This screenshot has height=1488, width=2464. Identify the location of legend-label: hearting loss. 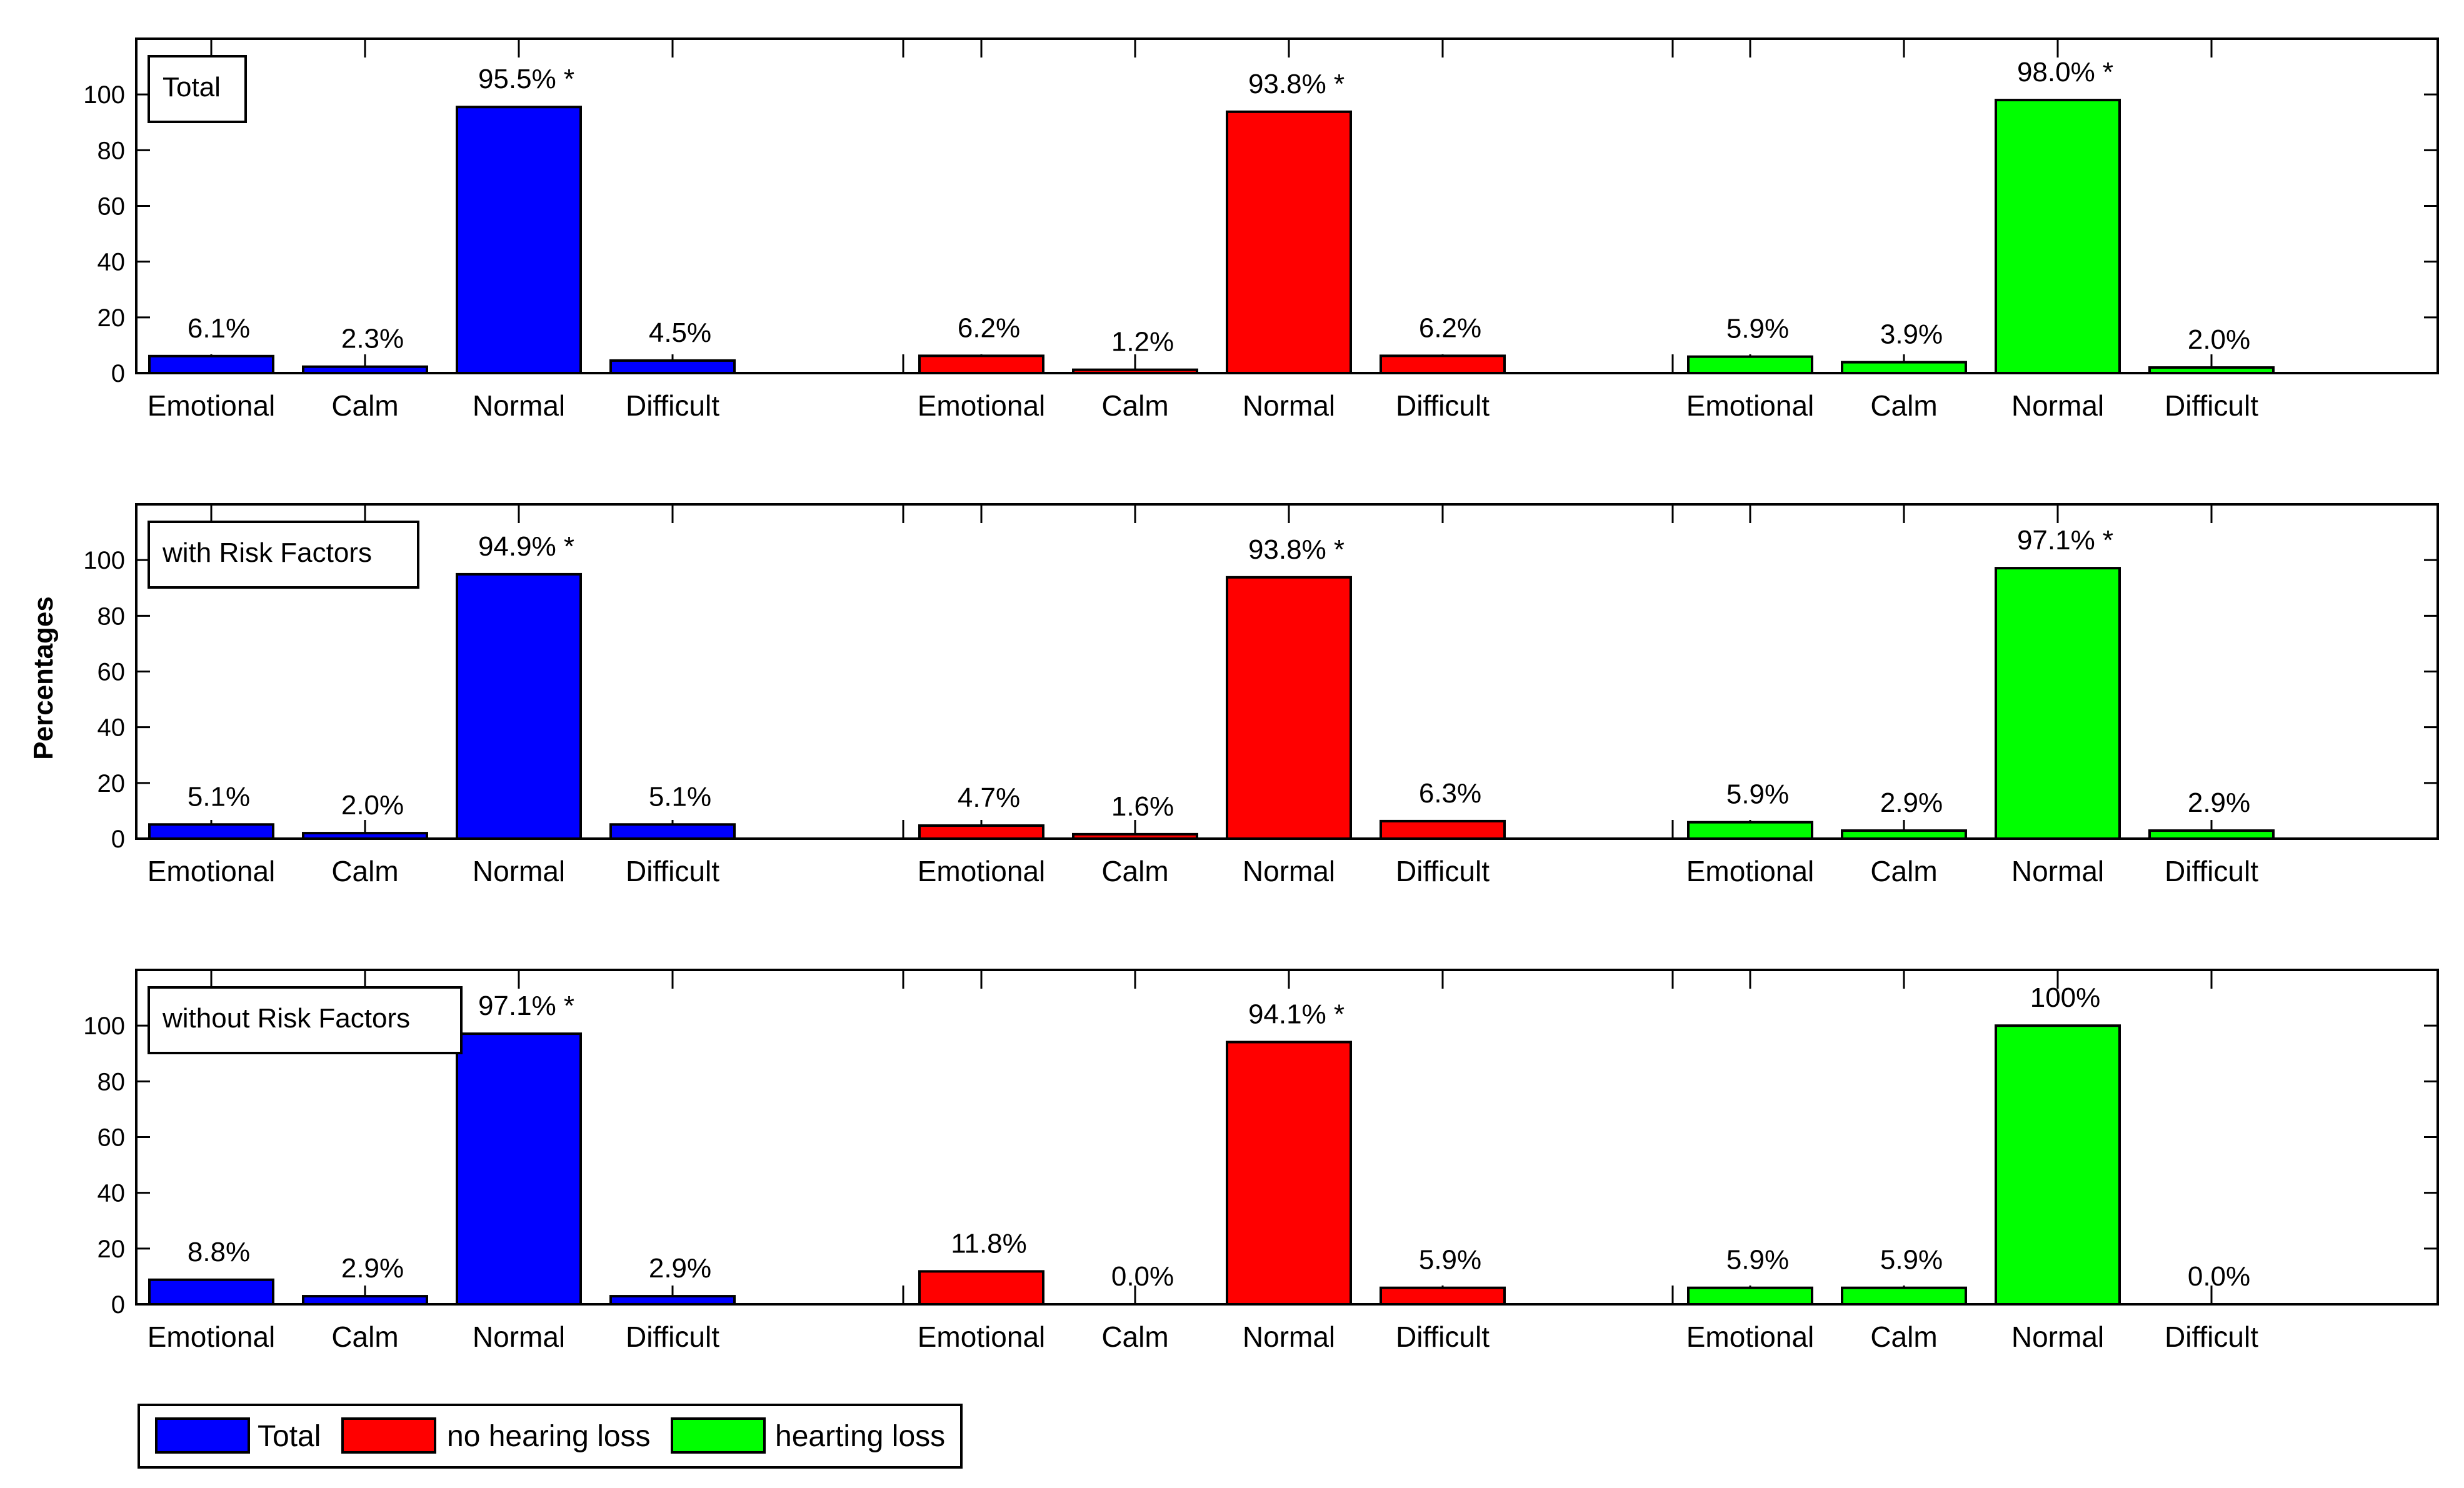
(860, 1436).